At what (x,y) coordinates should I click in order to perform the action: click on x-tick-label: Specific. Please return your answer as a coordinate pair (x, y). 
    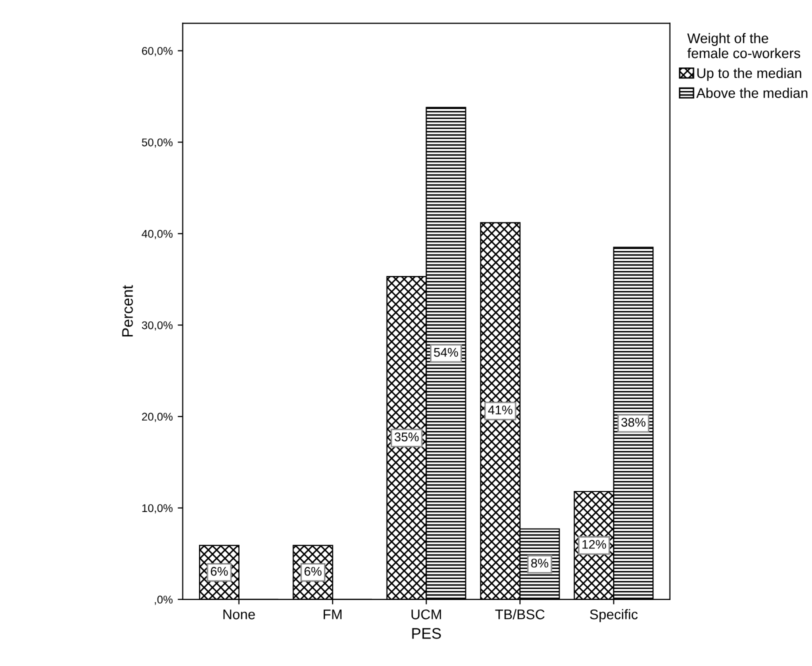
    Looking at the image, I should click on (614, 615).